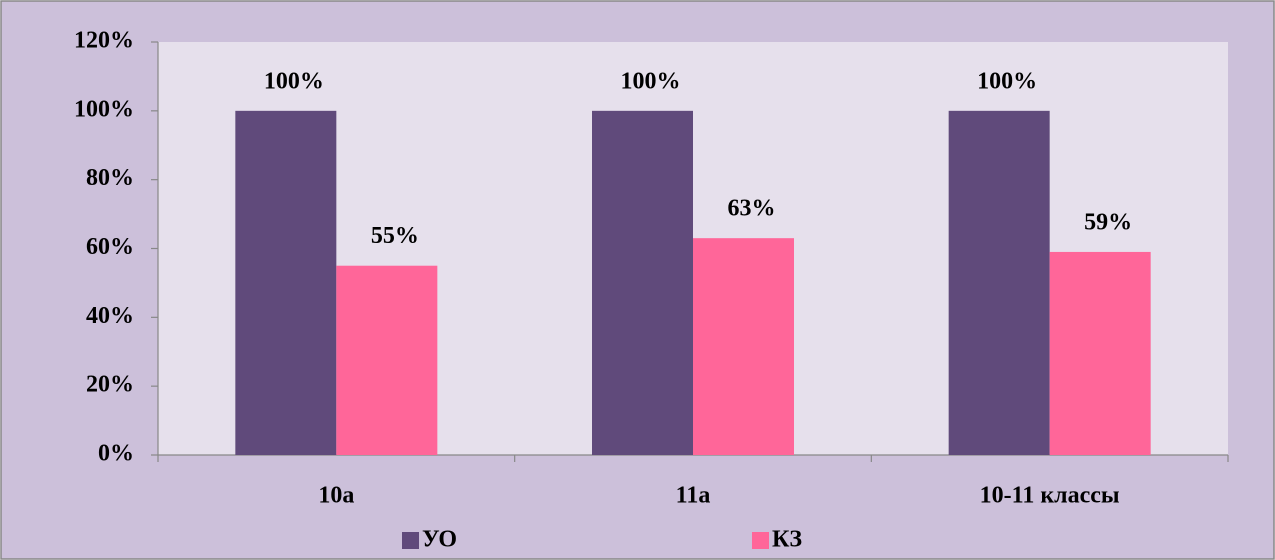 The width and height of the screenshot is (1275, 560). Describe the element at coordinates (439, 540) in the screenshot. I see `legend-label: УО` at that location.